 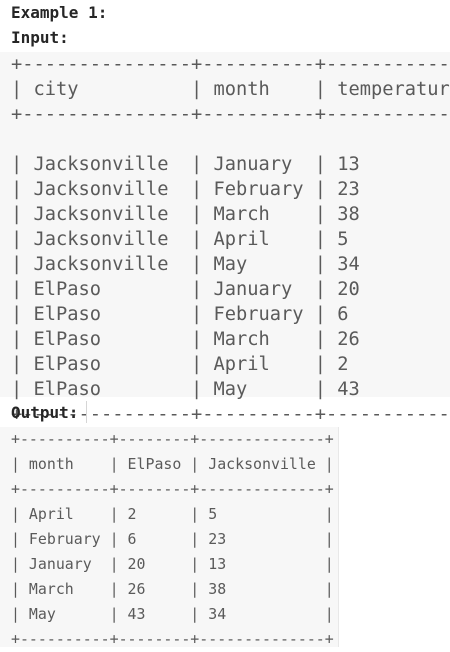 I want to click on text-cursor, so click(x=86, y=412).